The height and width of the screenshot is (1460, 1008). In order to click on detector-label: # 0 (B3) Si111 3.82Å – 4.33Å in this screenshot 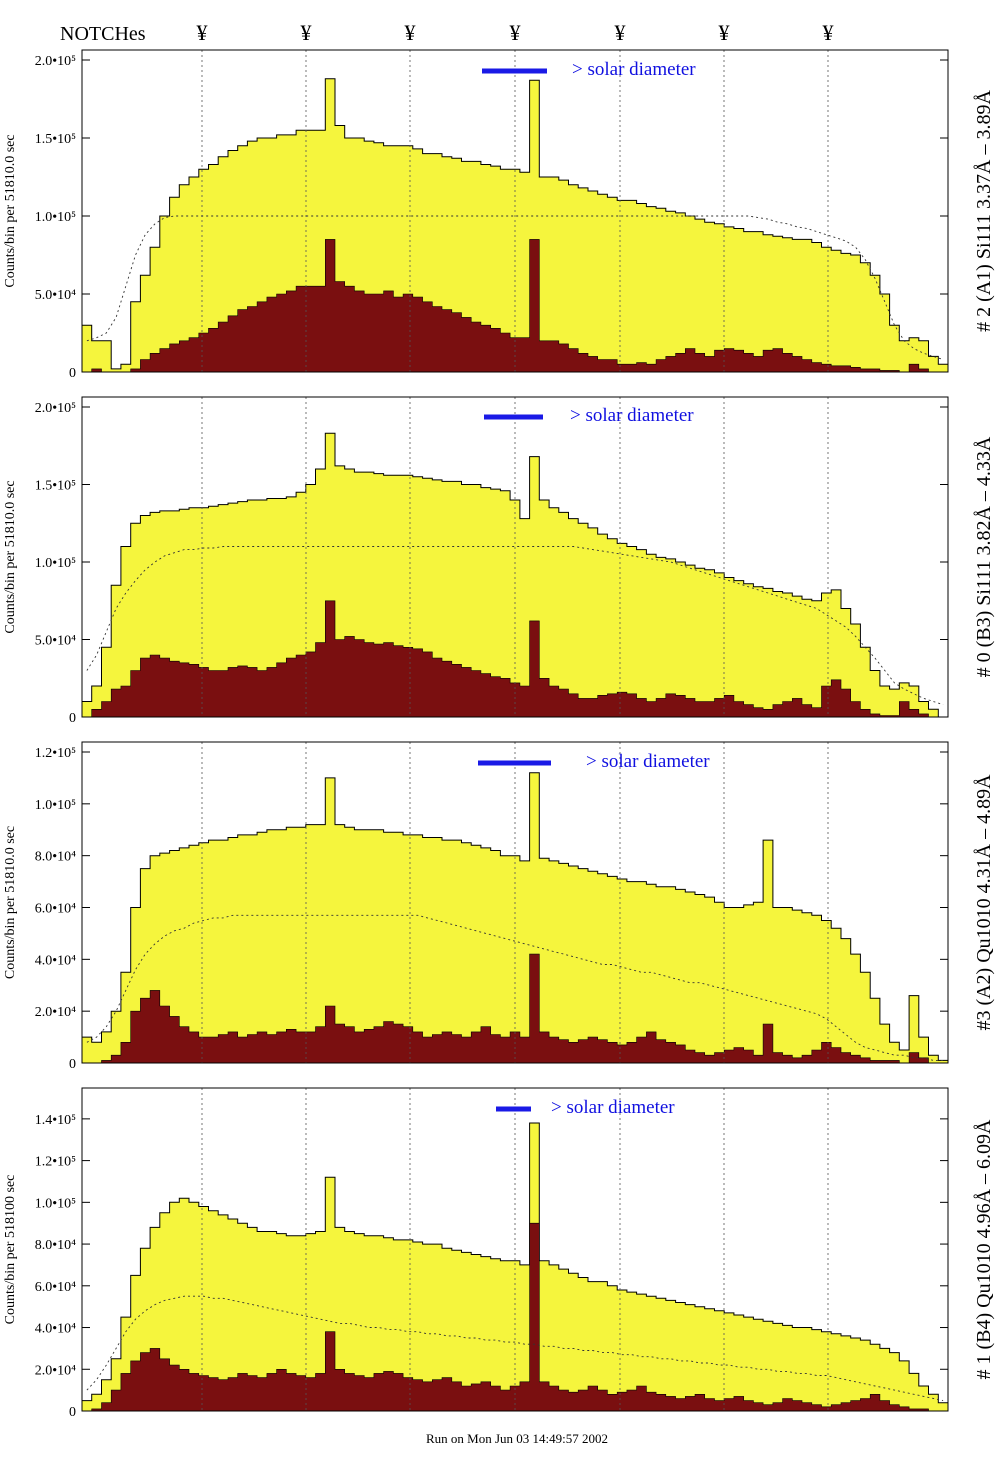, I will do `click(984, 556)`.